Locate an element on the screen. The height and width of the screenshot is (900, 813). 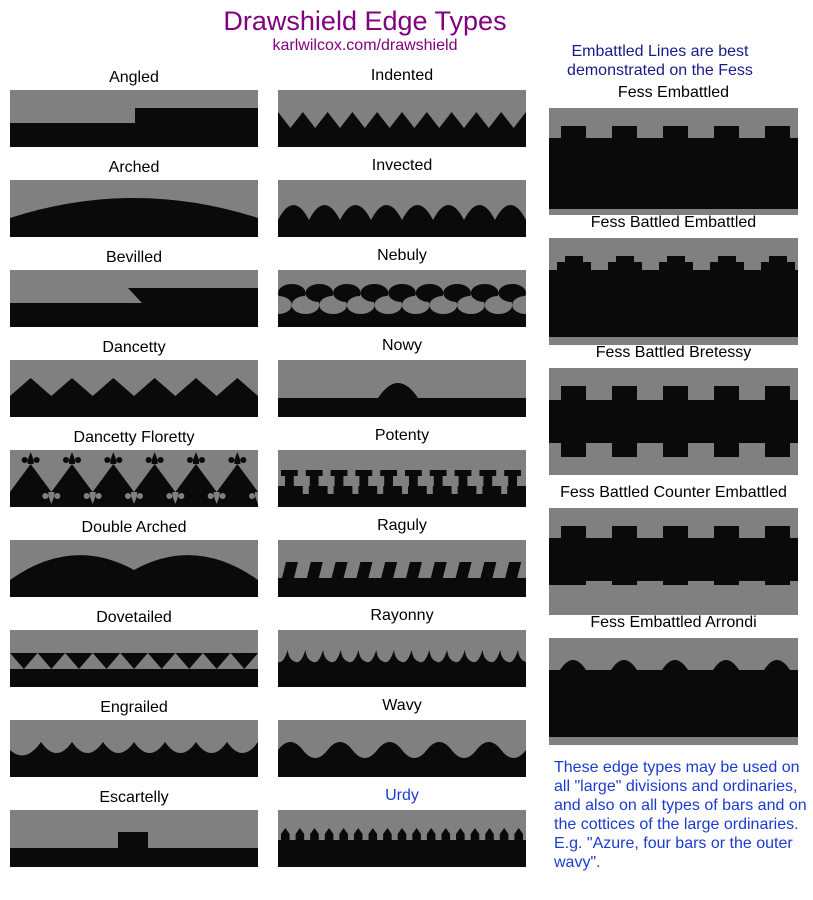
edge-type-label: Dovetailed is located at coordinates (134, 617).